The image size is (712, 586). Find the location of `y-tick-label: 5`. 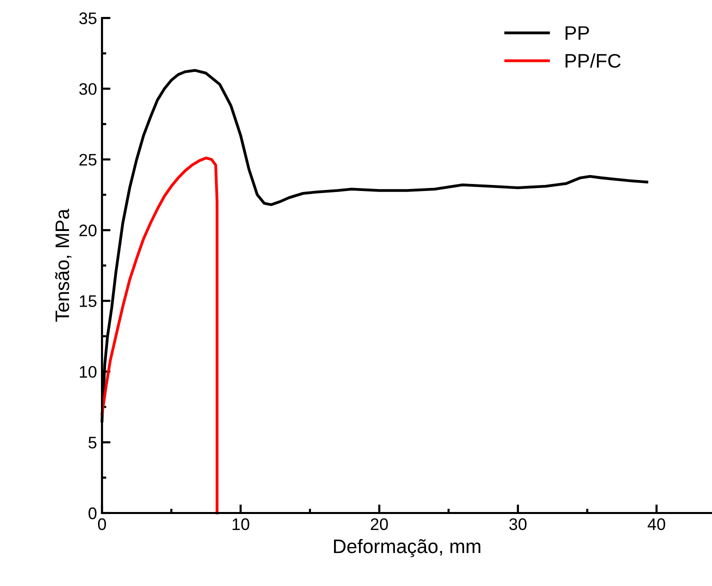

y-tick-label: 5 is located at coordinates (92, 442).